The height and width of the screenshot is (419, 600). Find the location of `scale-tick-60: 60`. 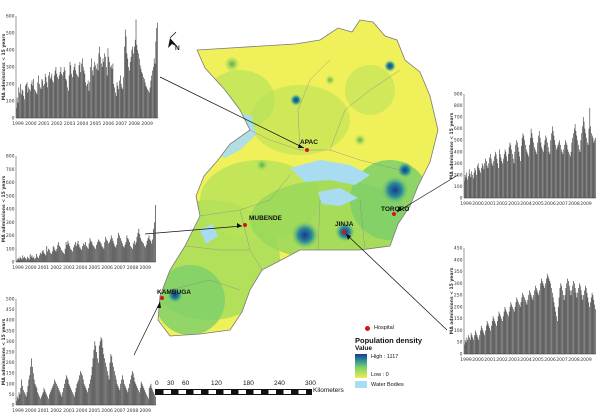

scale-tick-60: 60 is located at coordinates (186, 383).